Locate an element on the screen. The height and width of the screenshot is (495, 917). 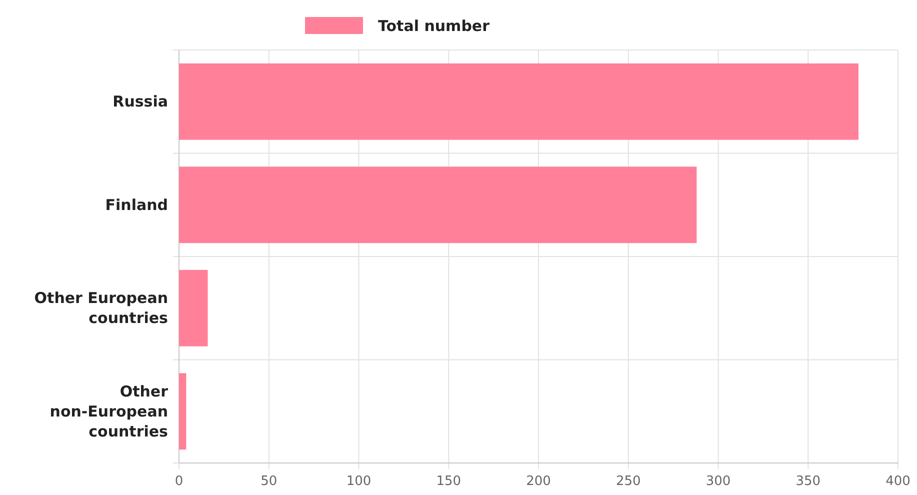
x-tick-label: 50 is located at coordinates (269, 481).